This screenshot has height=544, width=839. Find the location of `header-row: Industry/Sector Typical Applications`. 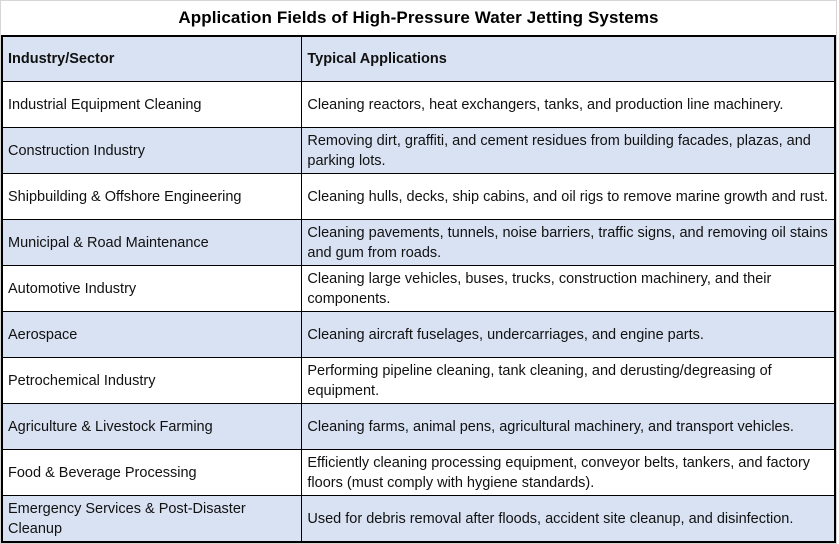

header-row: Industry/Sector Typical Applications is located at coordinates (419, 58).